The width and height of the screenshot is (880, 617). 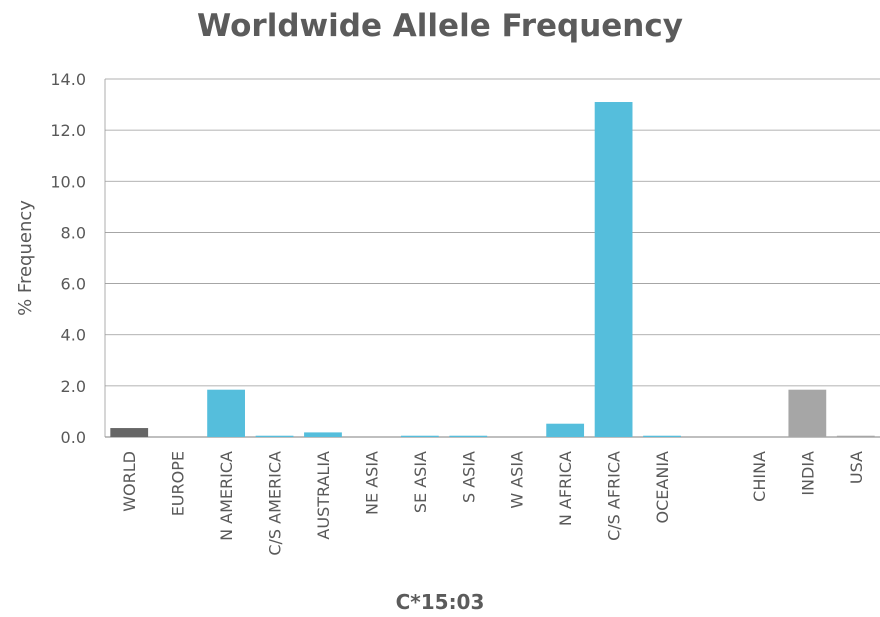 What do you see at coordinates (68, 181) in the screenshot?
I see `y-tick-label: 10.0` at bounding box center [68, 181].